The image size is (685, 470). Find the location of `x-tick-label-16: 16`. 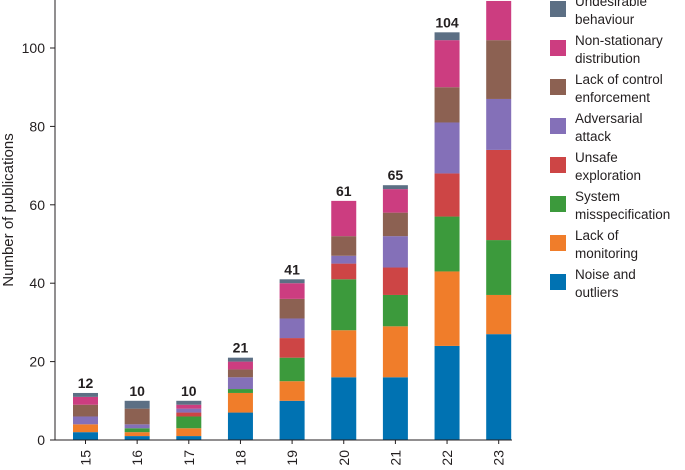

x-tick-label-16: 16 is located at coordinates (137, 458).